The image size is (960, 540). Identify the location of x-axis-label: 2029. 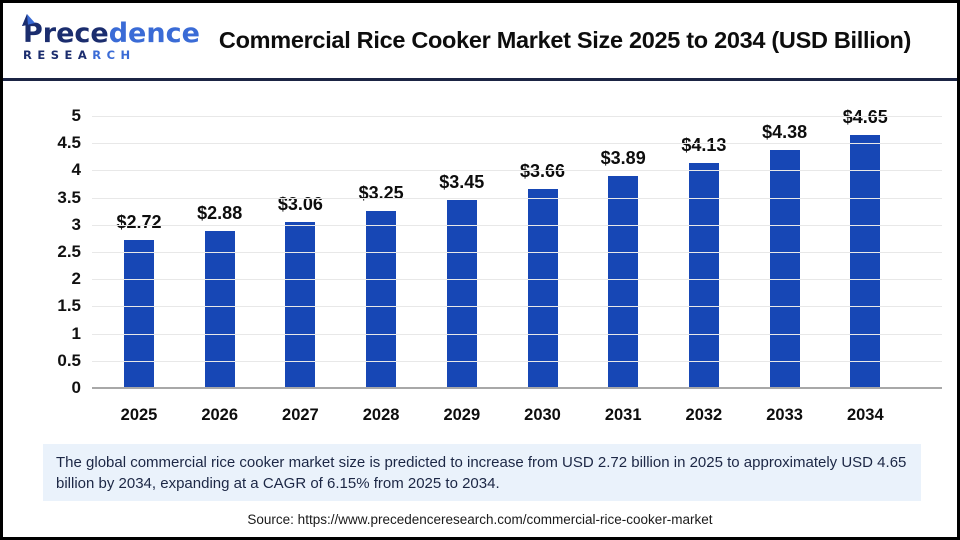
(462, 415).